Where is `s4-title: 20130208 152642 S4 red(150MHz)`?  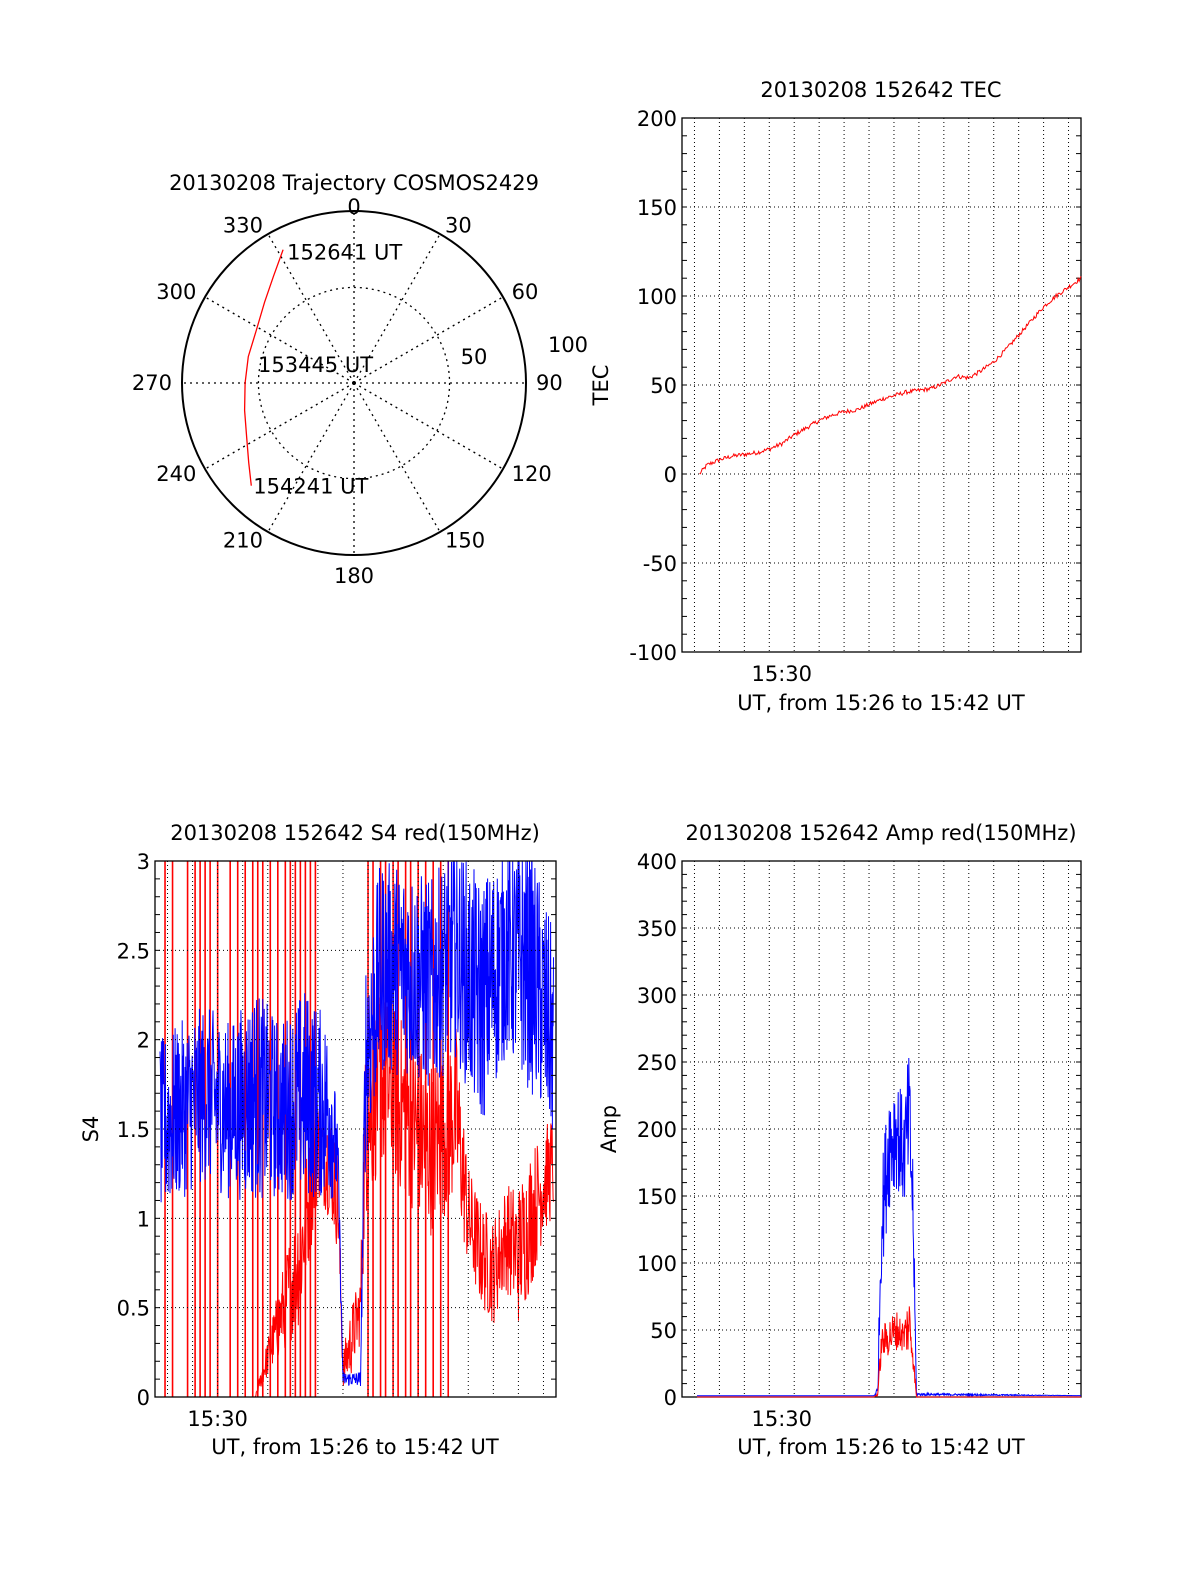
s4-title: 20130208 152642 S4 red(150MHz) is located at coordinates (355, 833).